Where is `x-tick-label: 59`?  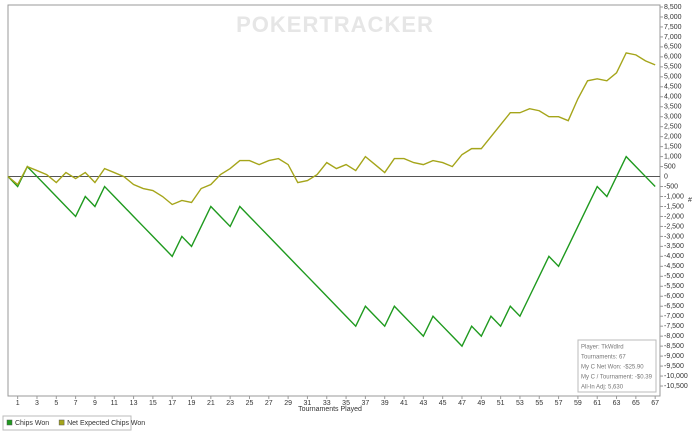
x-tick-label: 59 is located at coordinates (578, 403).